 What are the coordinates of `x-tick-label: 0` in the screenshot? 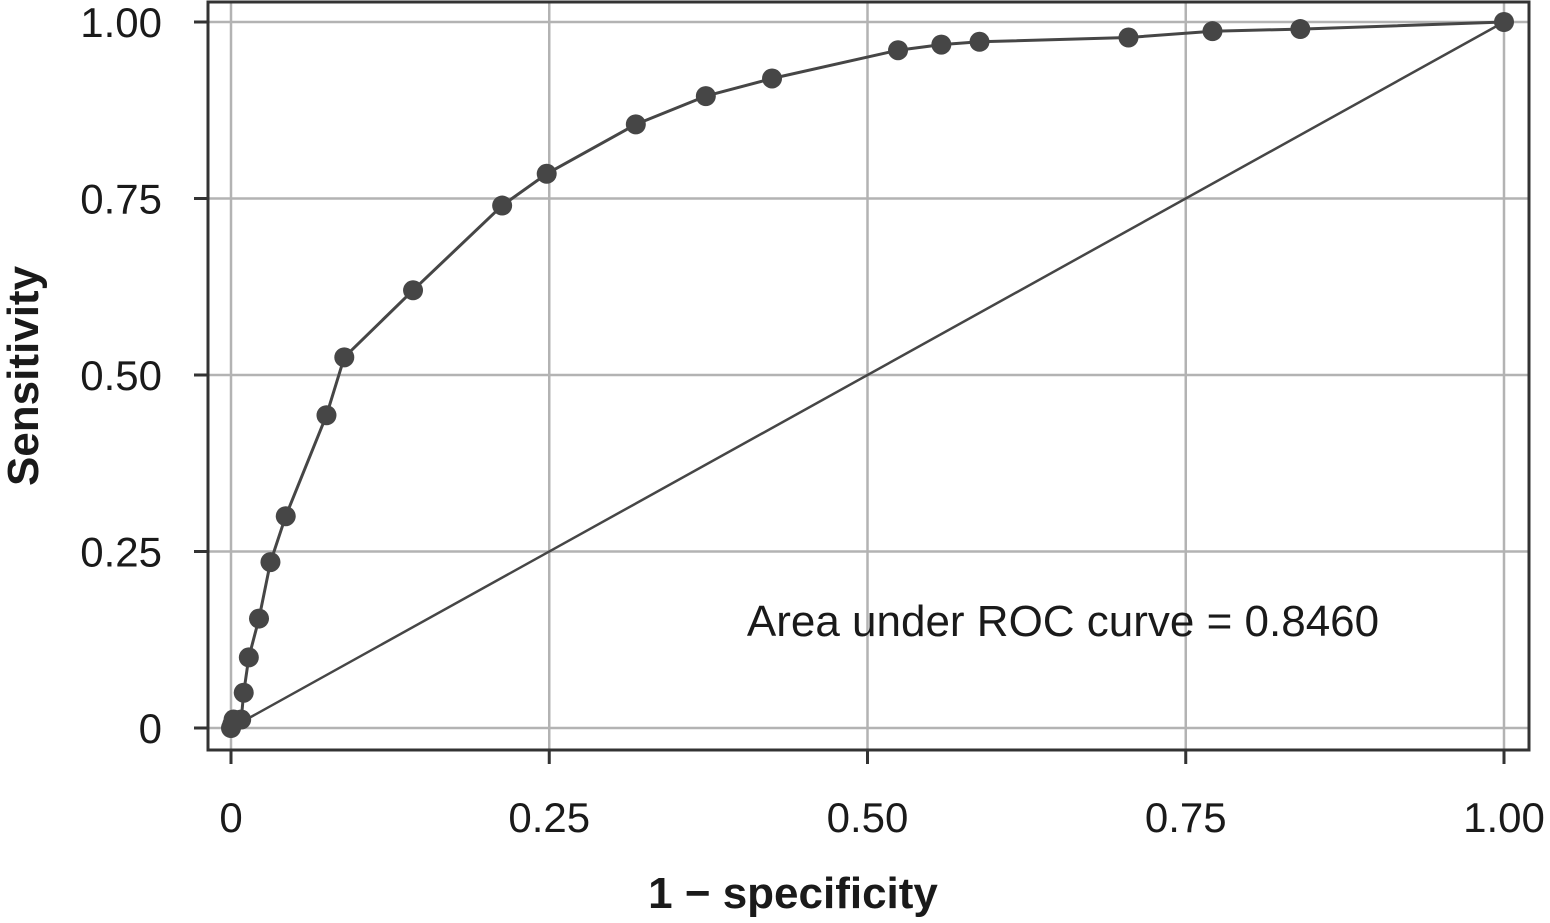 It's located at (230, 817).